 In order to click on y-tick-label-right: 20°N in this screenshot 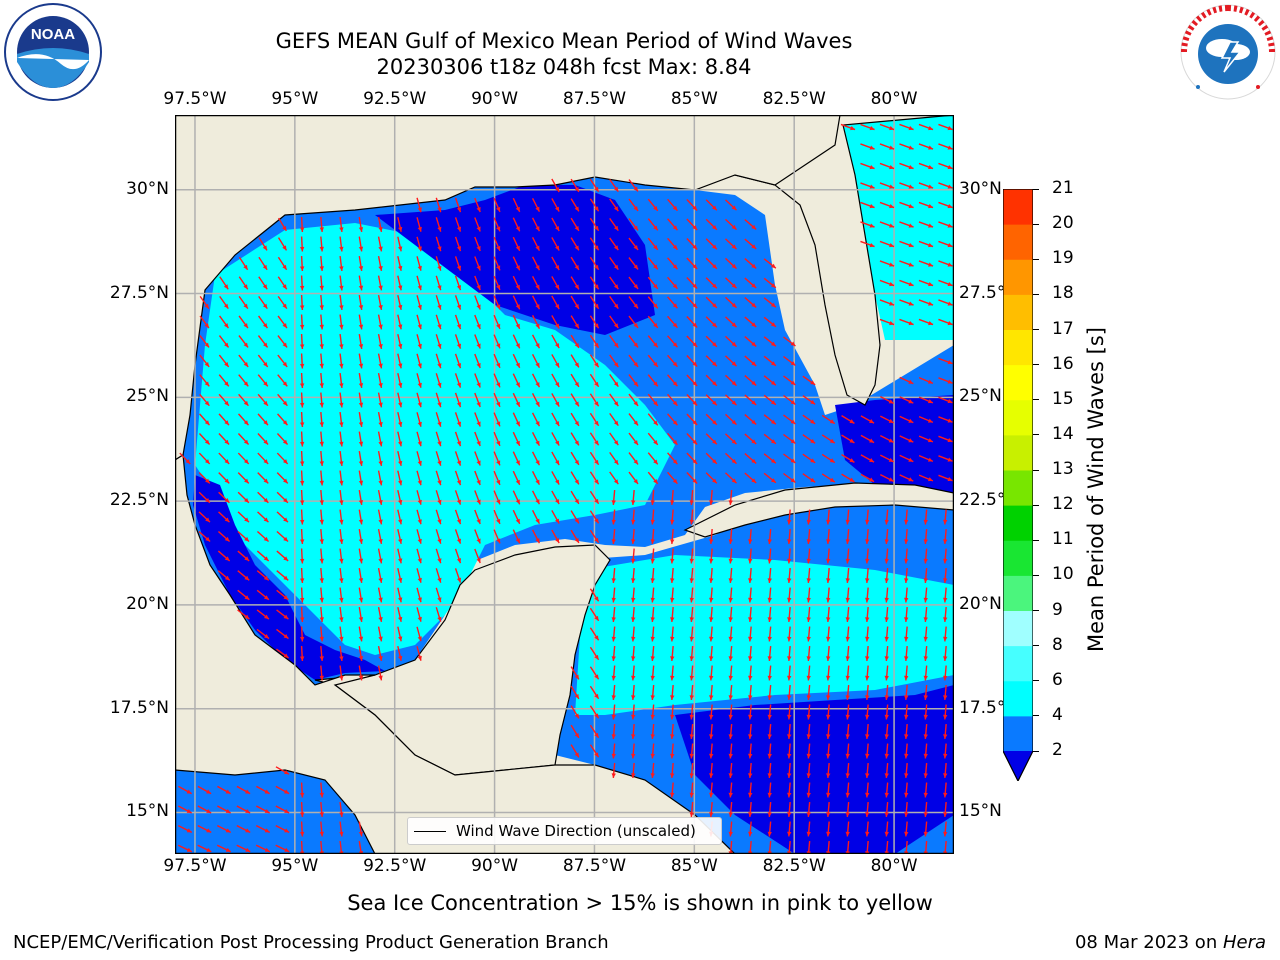, I will do `click(980, 603)`.